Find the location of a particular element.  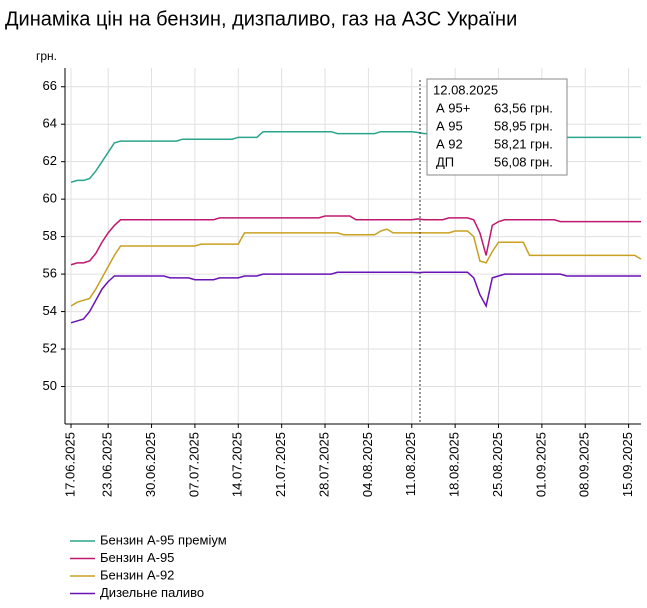

tooltip-box is located at coordinates (497, 127).